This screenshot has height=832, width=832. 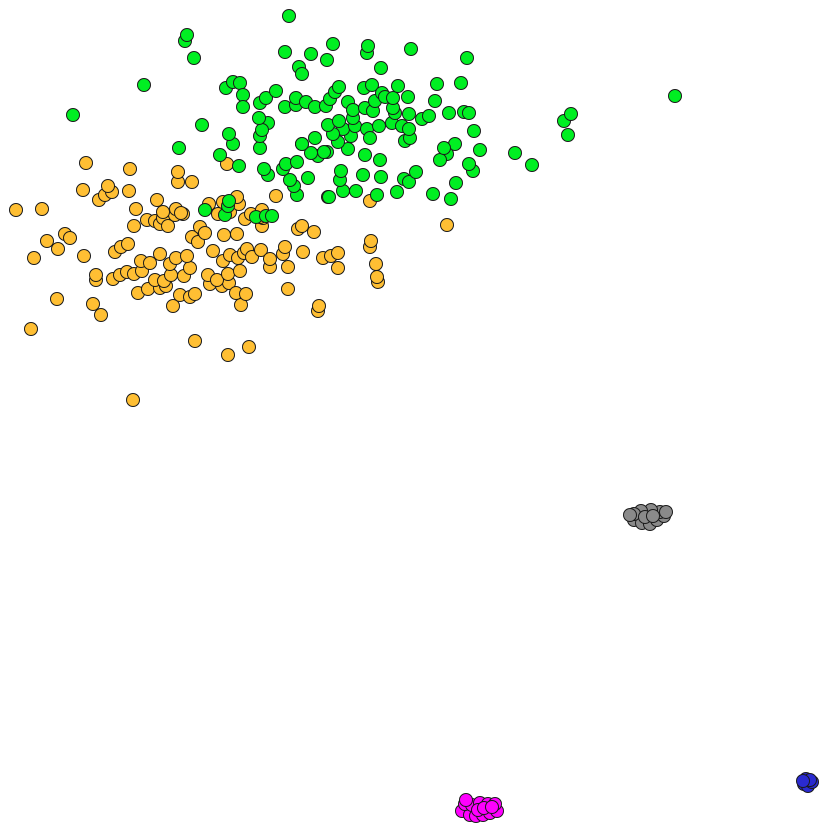 I want to click on series-gray, so click(x=648, y=517).